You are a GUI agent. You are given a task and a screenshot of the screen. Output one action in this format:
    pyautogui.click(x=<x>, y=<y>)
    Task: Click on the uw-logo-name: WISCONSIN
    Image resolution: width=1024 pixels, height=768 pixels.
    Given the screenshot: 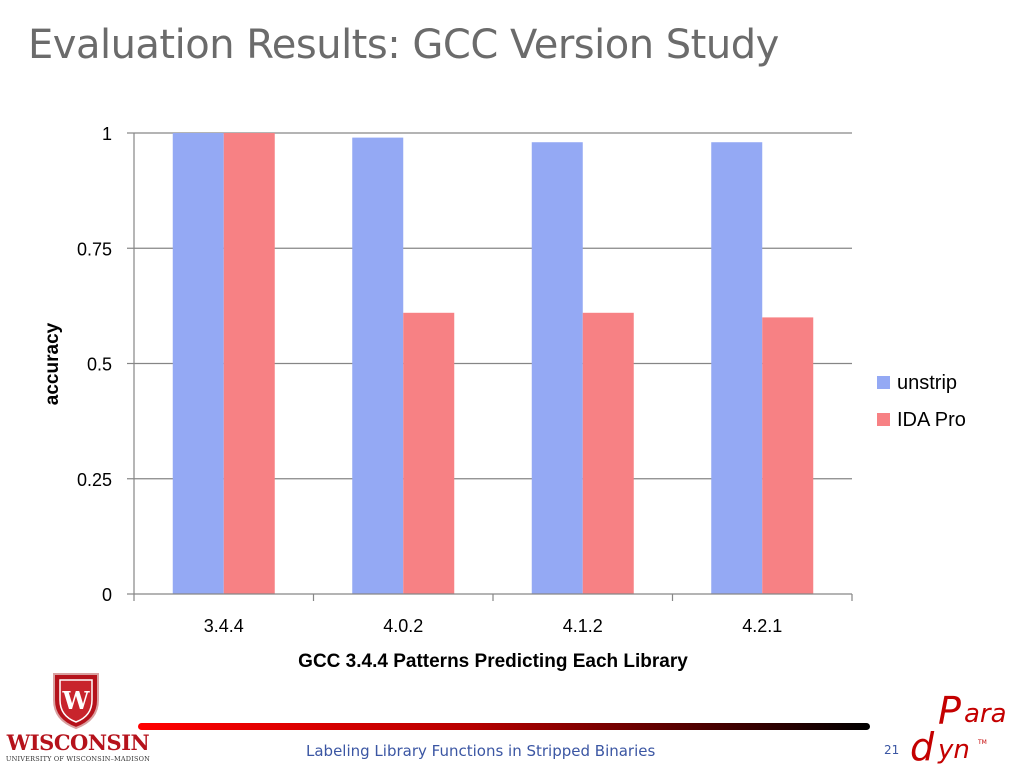 What is the action you would take?
    pyautogui.click(x=78, y=742)
    